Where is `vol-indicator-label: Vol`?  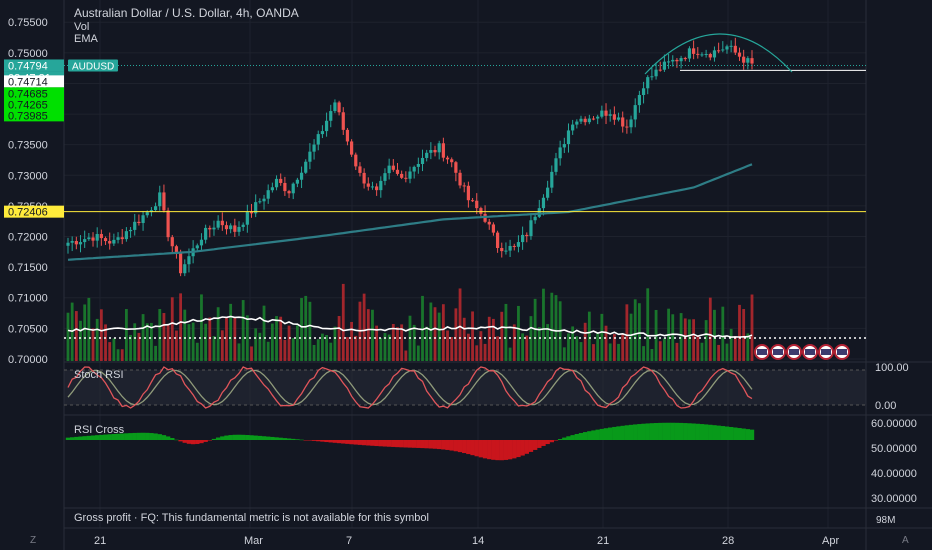
vol-indicator-label: Vol is located at coordinates (82, 27).